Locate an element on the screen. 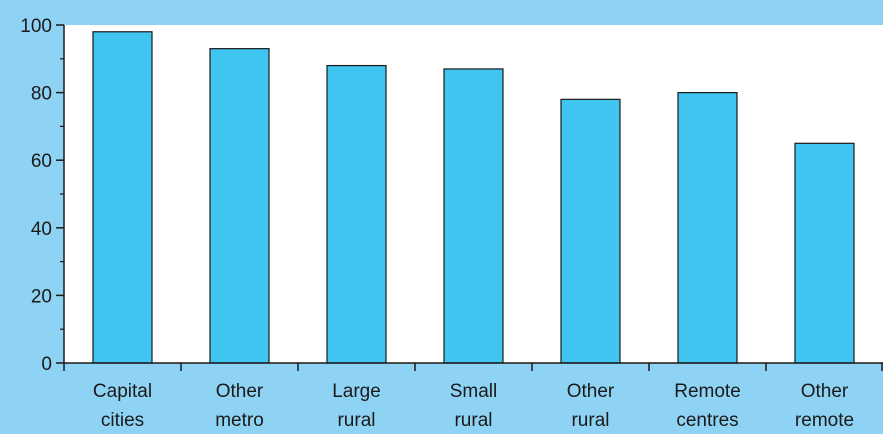 The width and height of the screenshot is (883, 434). y-tick-label: 60 is located at coordinates (41, 161).